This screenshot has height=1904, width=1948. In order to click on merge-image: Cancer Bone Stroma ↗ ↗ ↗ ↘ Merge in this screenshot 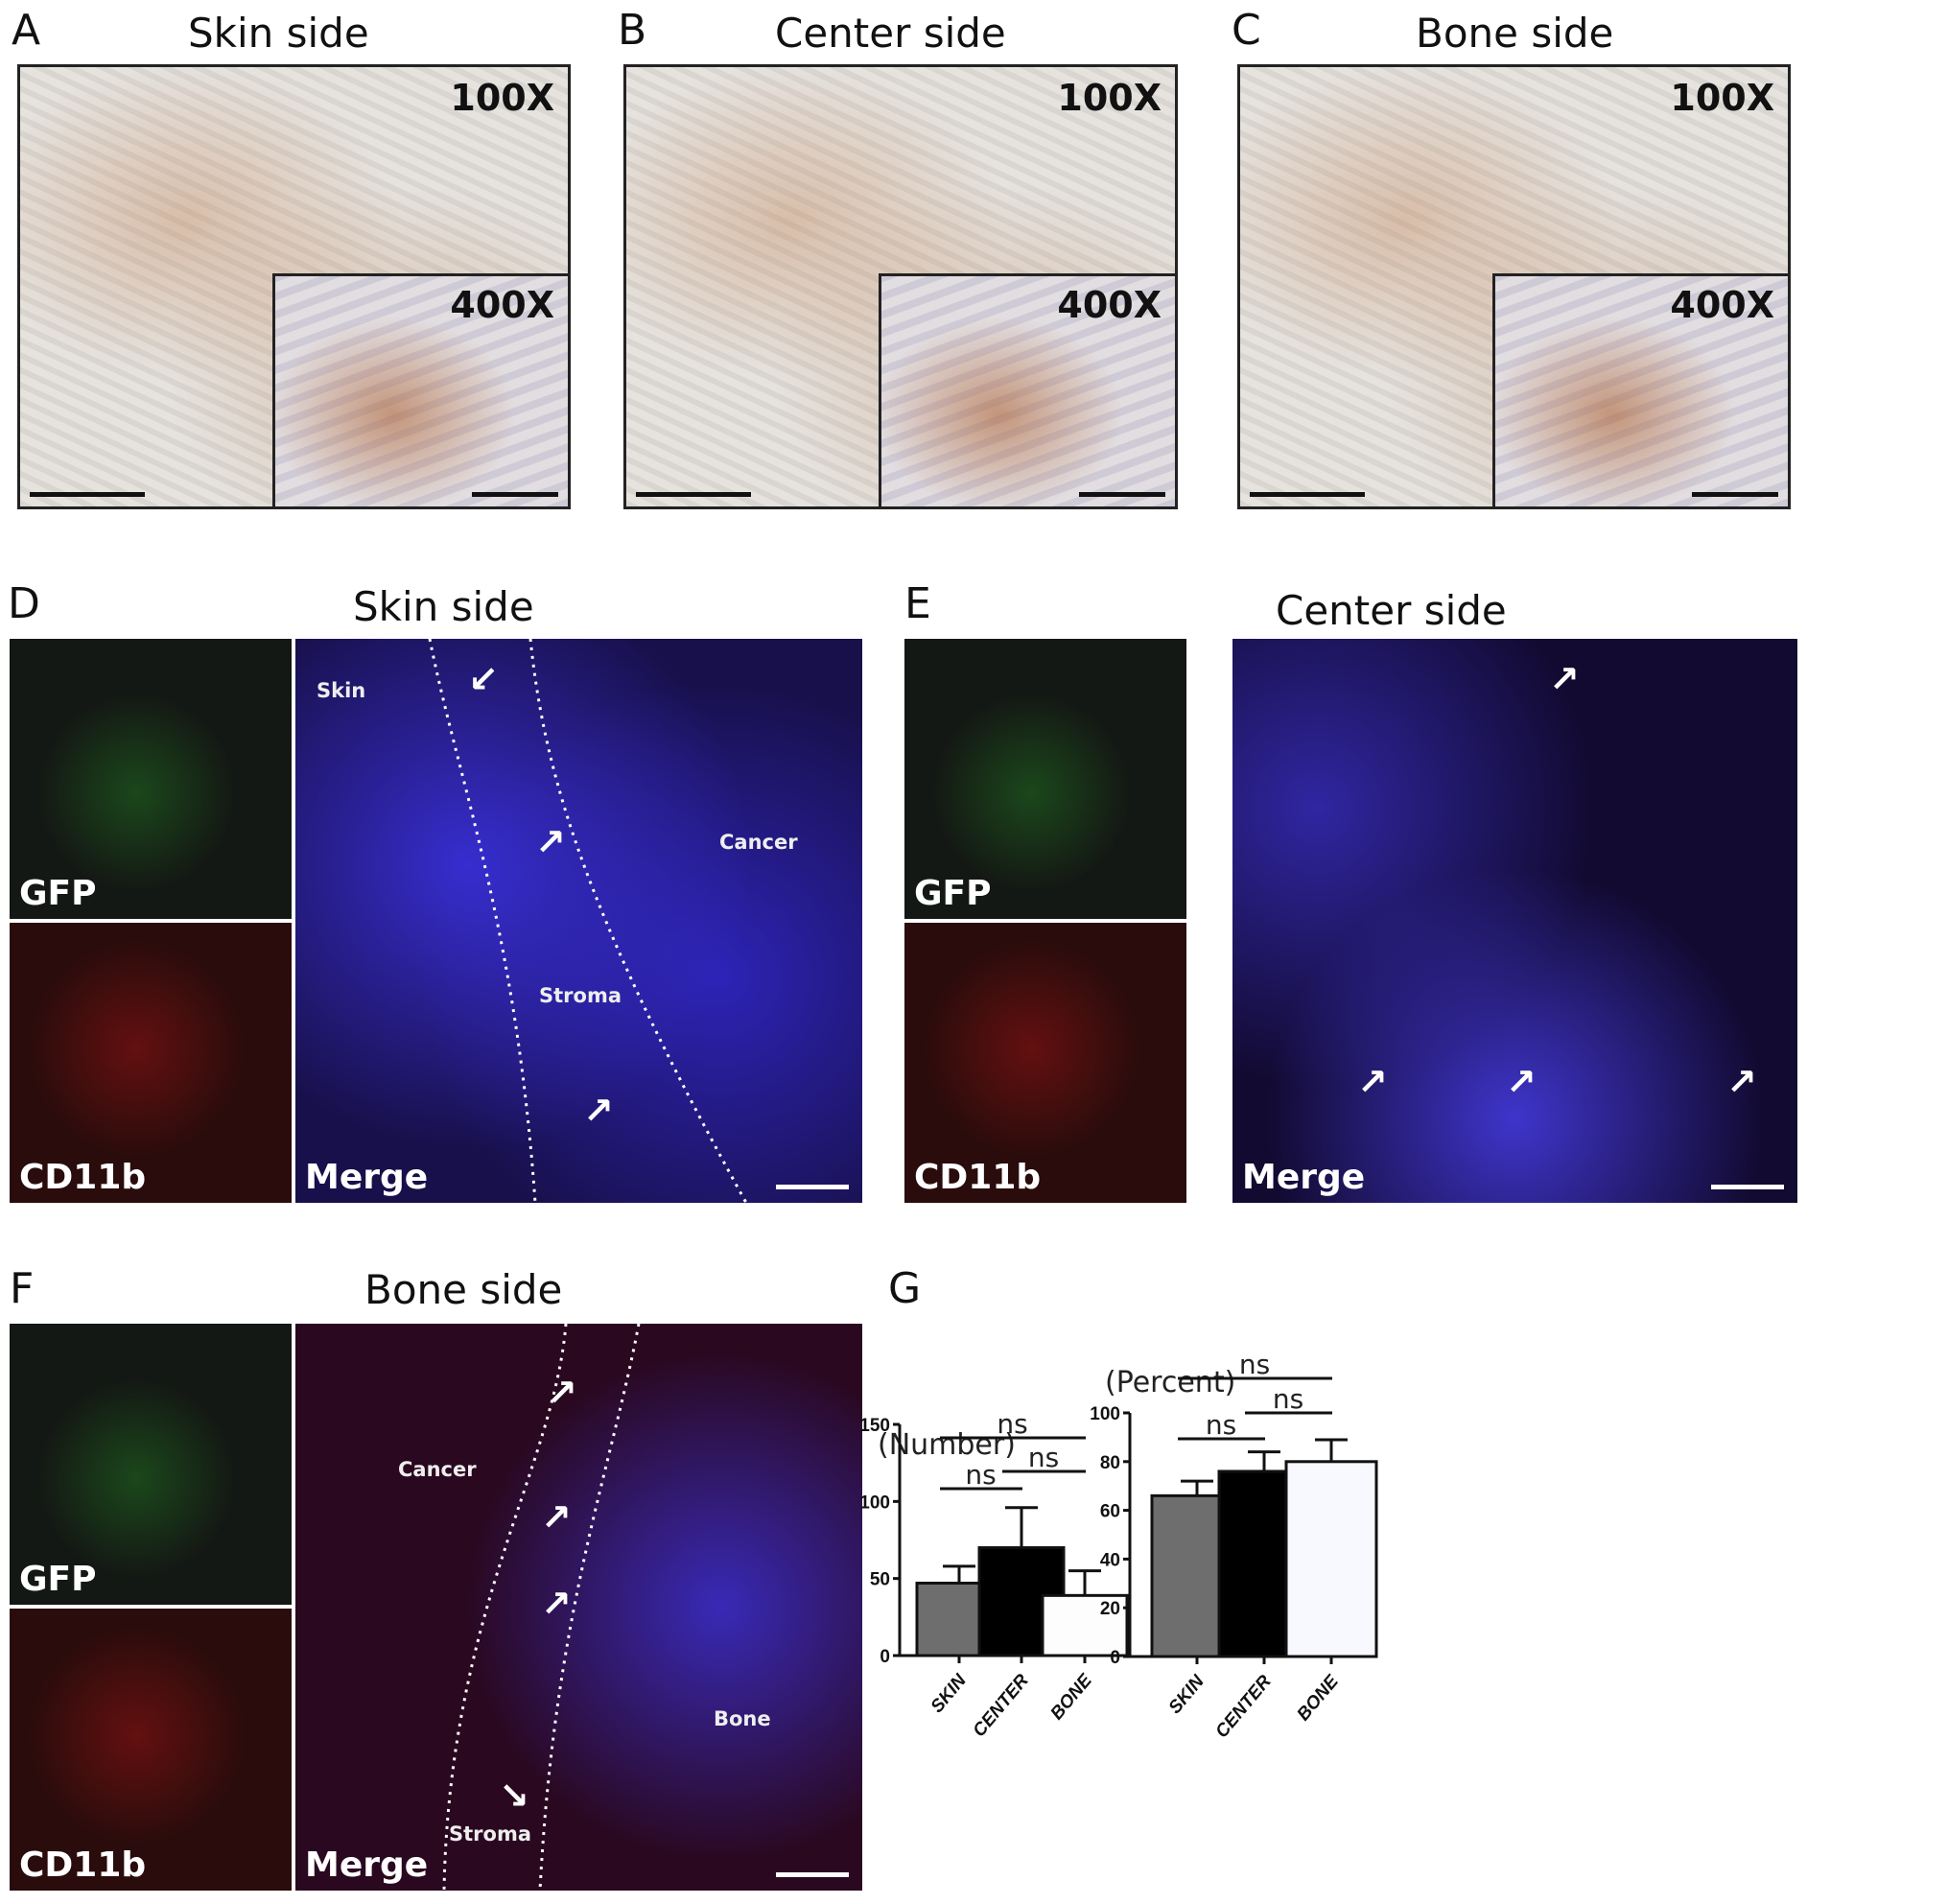, I will do `click(579, 1608)`.